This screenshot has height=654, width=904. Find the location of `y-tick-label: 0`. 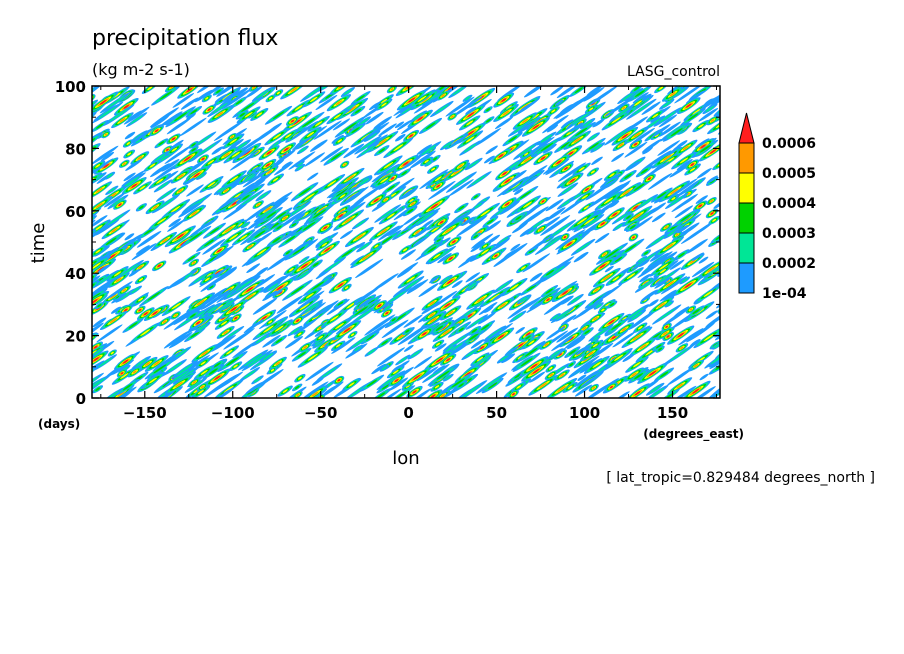

y-tick-label: 0 is located at coordinates (81, 399).